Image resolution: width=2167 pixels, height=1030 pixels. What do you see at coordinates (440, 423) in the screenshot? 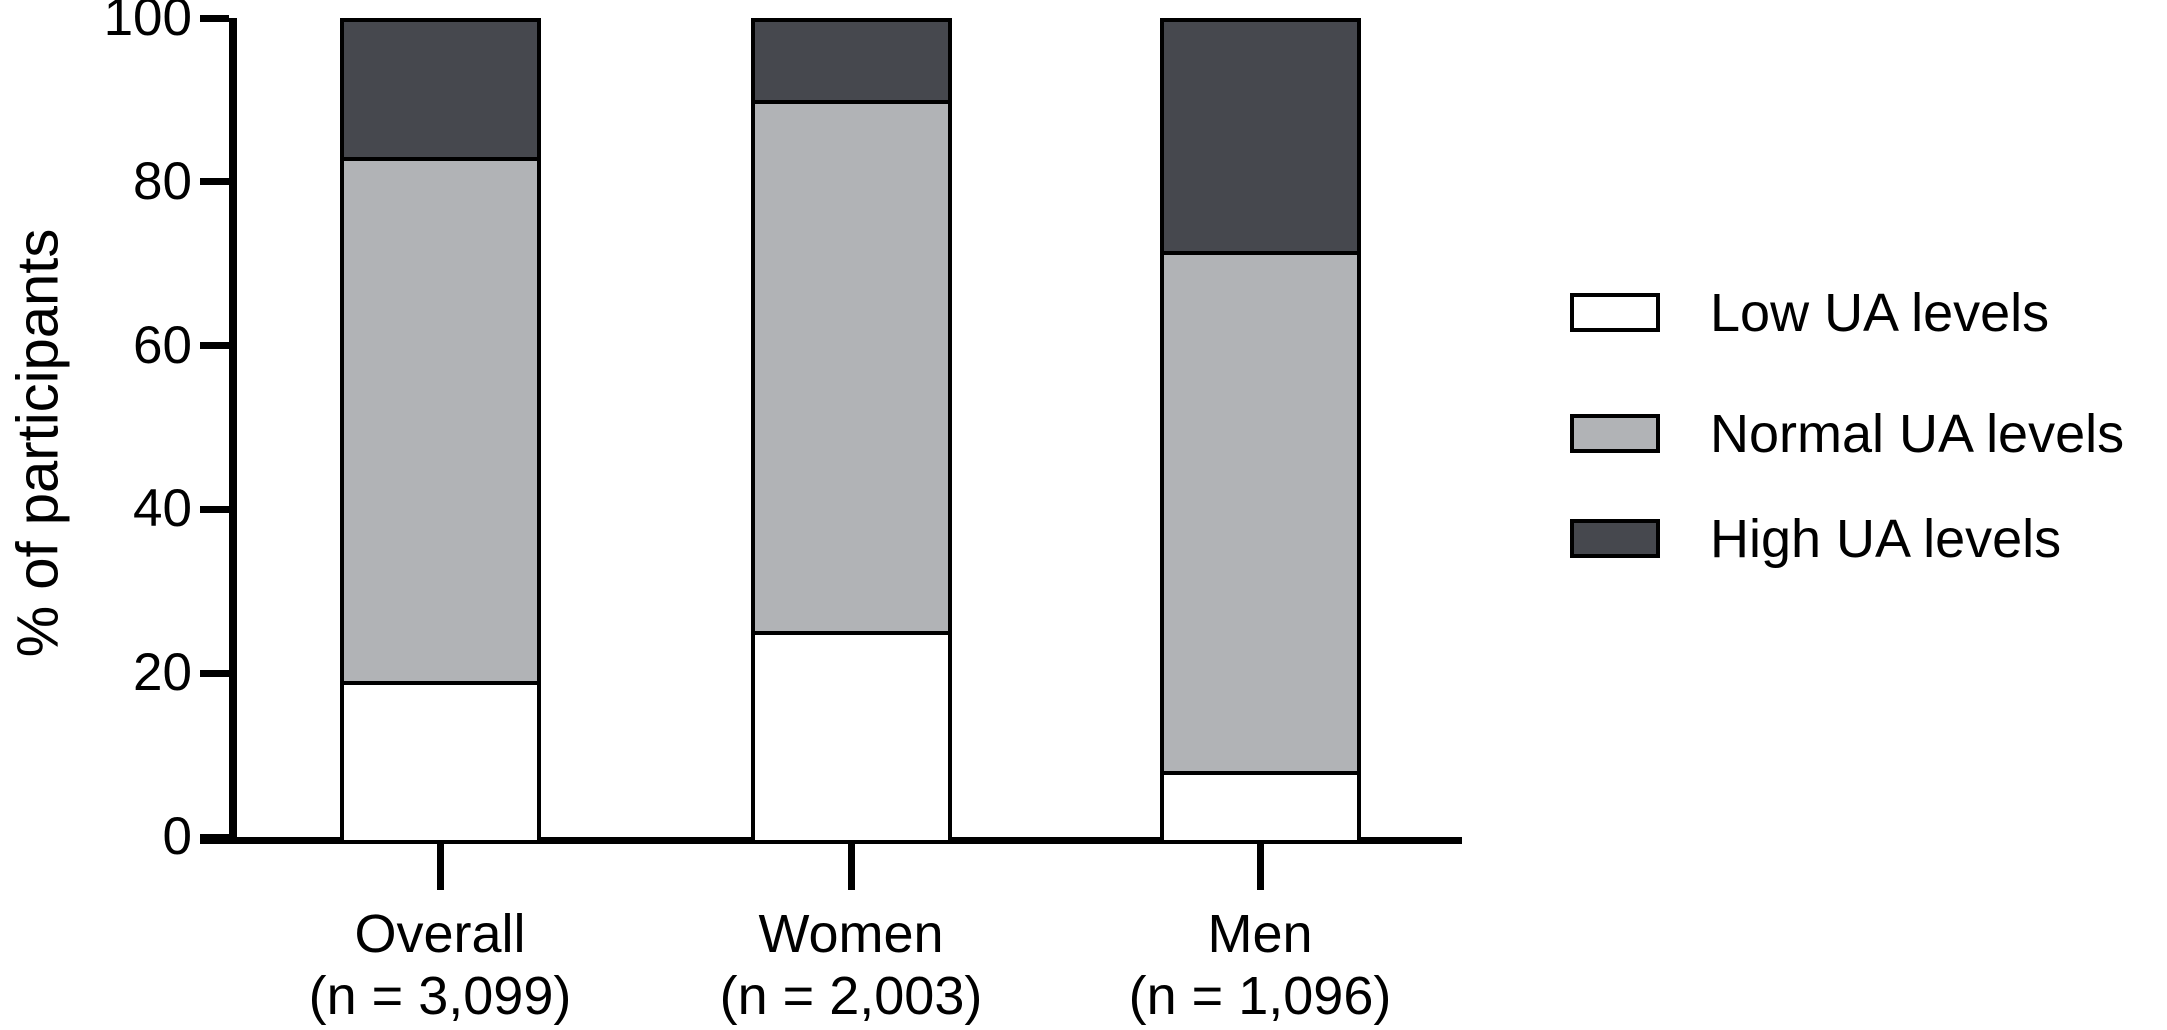
I see `segment-overall-normal-ua` at bounding box center [440, 423].